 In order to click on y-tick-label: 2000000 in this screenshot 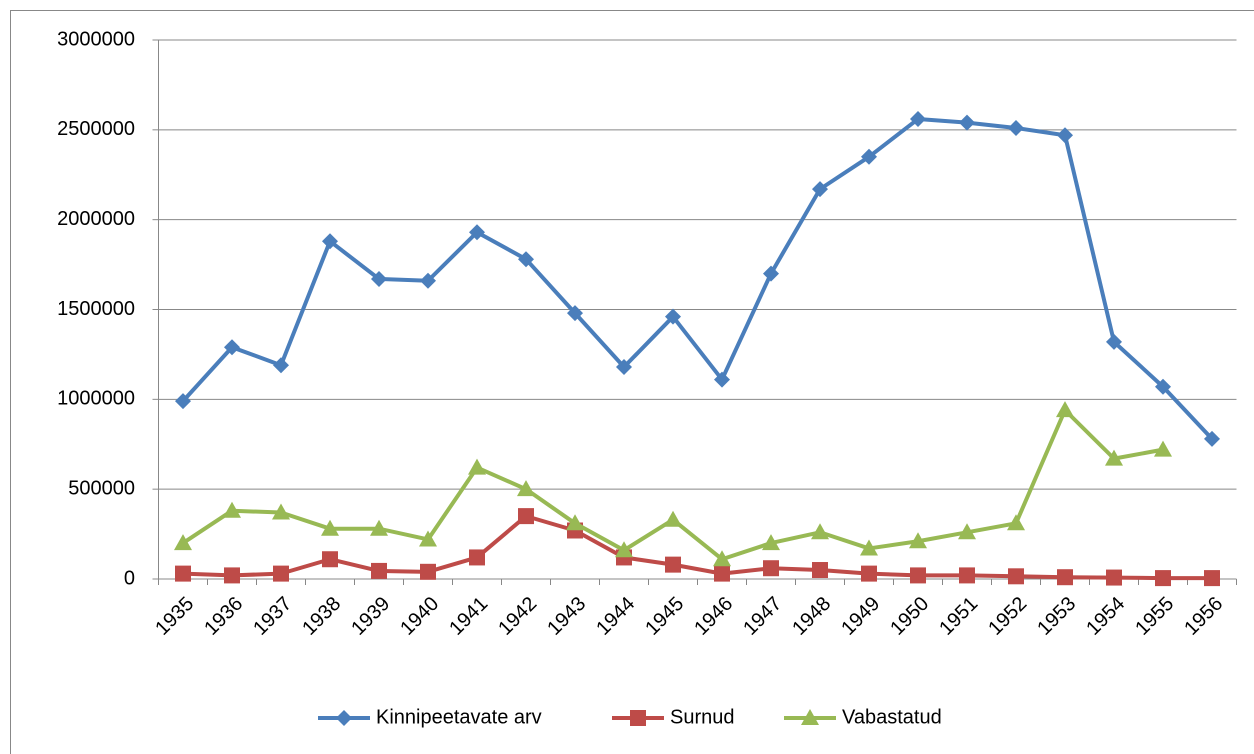, I will do `click(96, 219)`.